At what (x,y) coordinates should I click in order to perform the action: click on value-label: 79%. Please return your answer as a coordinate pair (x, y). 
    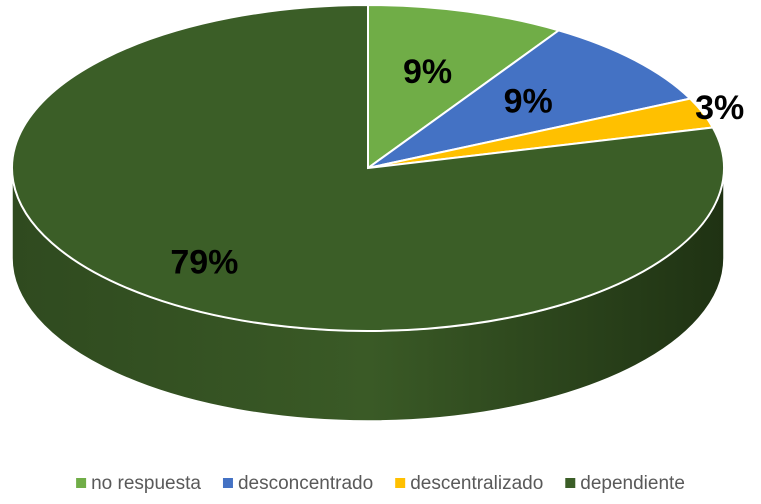
    Looking at the image, I should click on (204, 263).